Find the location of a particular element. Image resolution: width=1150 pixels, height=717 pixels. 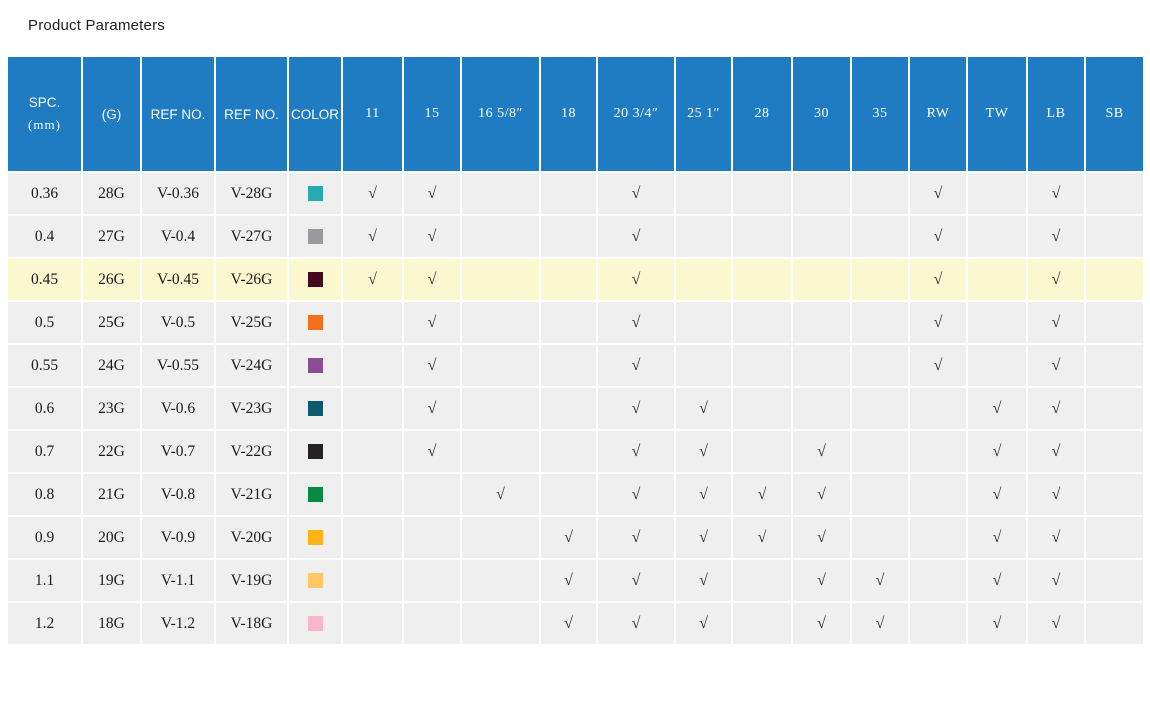

cell-ref-no: V-0.9 is located at coordinates (178, 537).